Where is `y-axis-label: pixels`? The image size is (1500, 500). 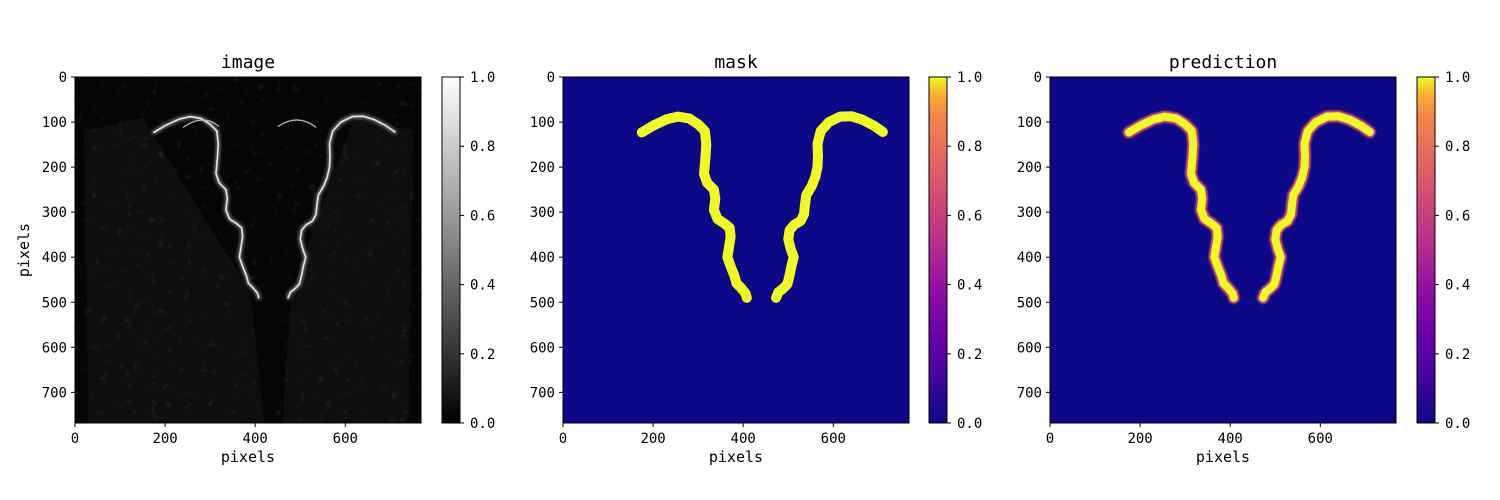 y-axis-label: pixels is located at coordinates (24, 250).